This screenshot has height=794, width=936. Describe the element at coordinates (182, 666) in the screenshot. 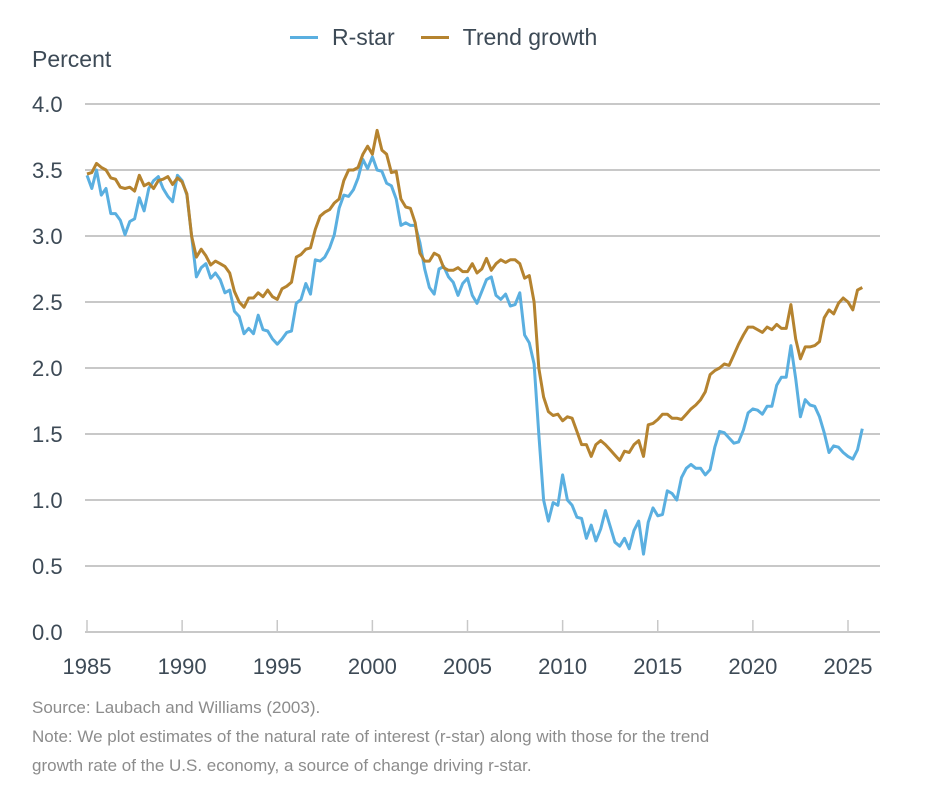

I see `x-tick-label: 1990` at that location.